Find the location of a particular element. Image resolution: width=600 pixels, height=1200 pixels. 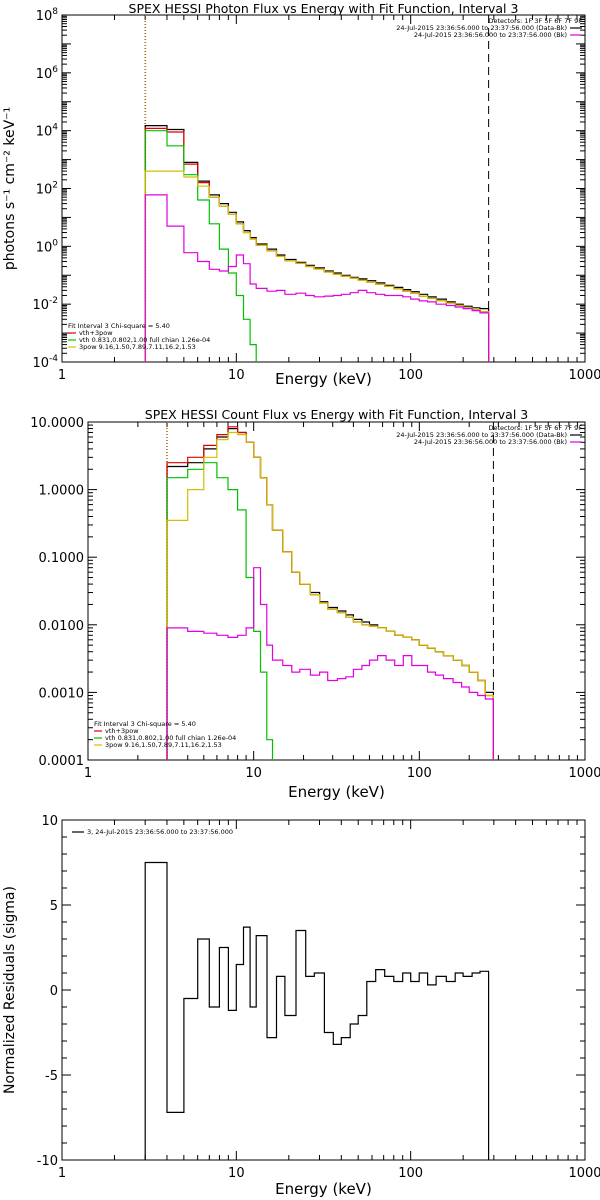

y-tick-label: 1.0000 is located at coordinates (62, 491).